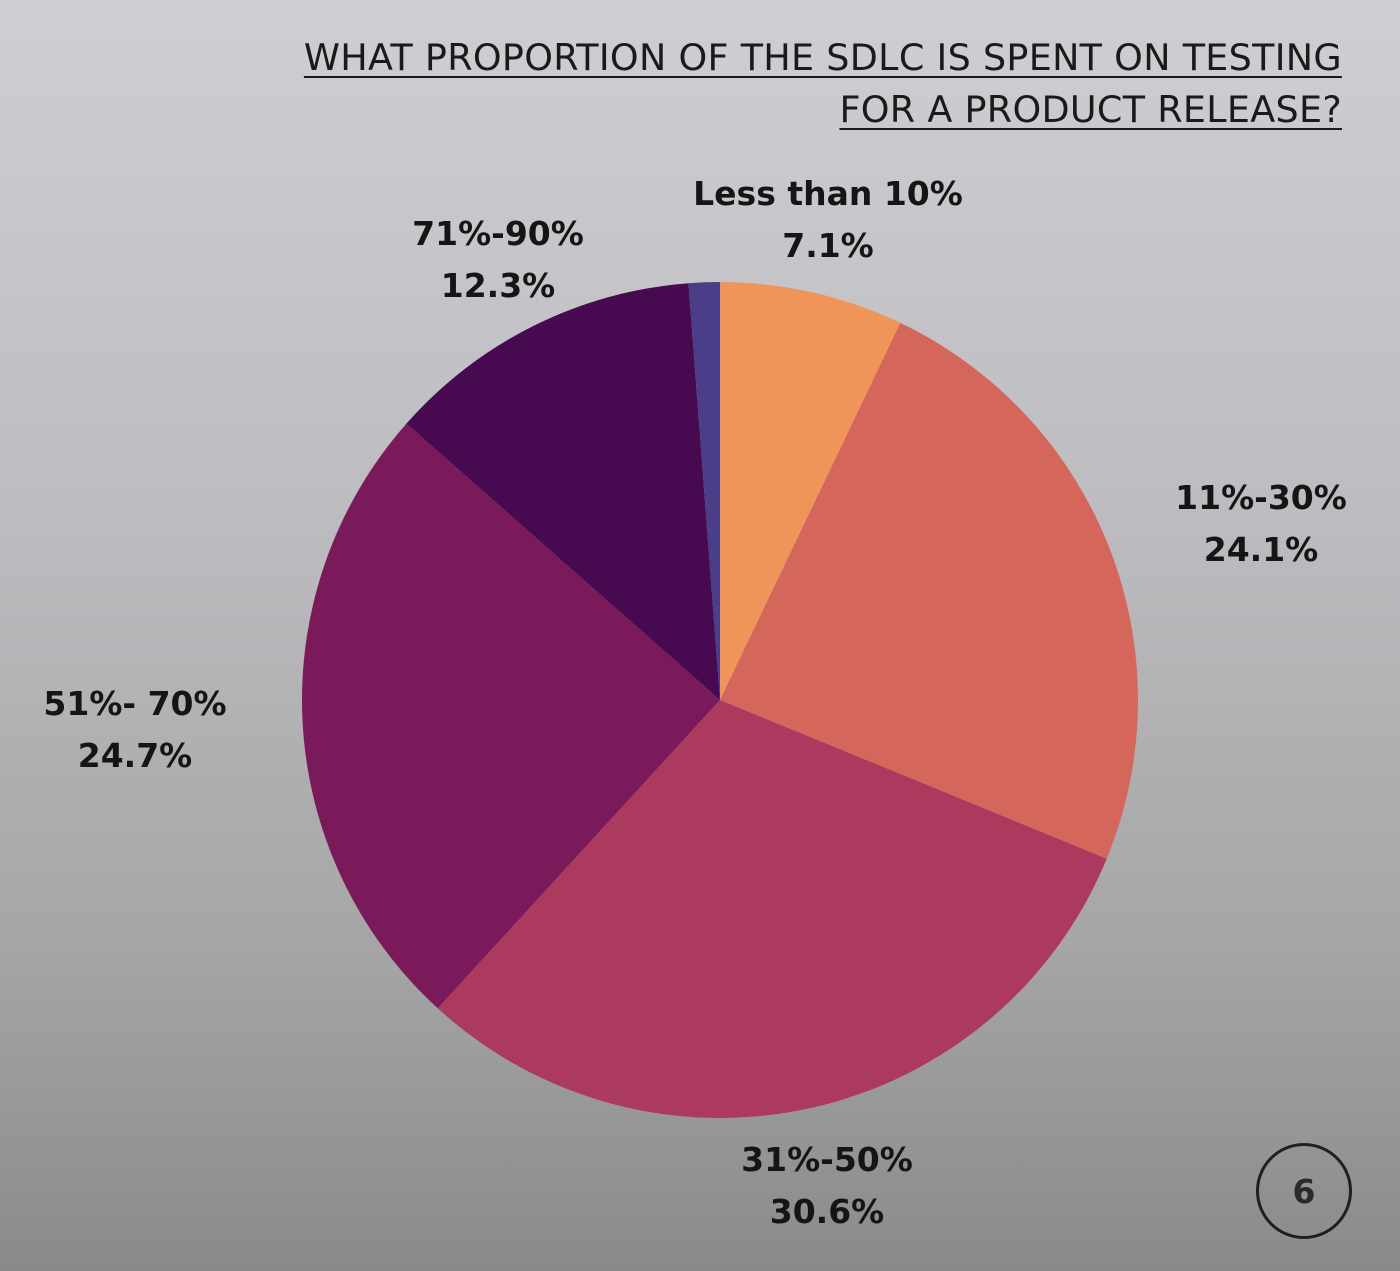  What do you see at coordinates (828, 245) in the screenshot?
I see `slice-value-less-than-10: 7.1%` at bounding box center [828, 245].